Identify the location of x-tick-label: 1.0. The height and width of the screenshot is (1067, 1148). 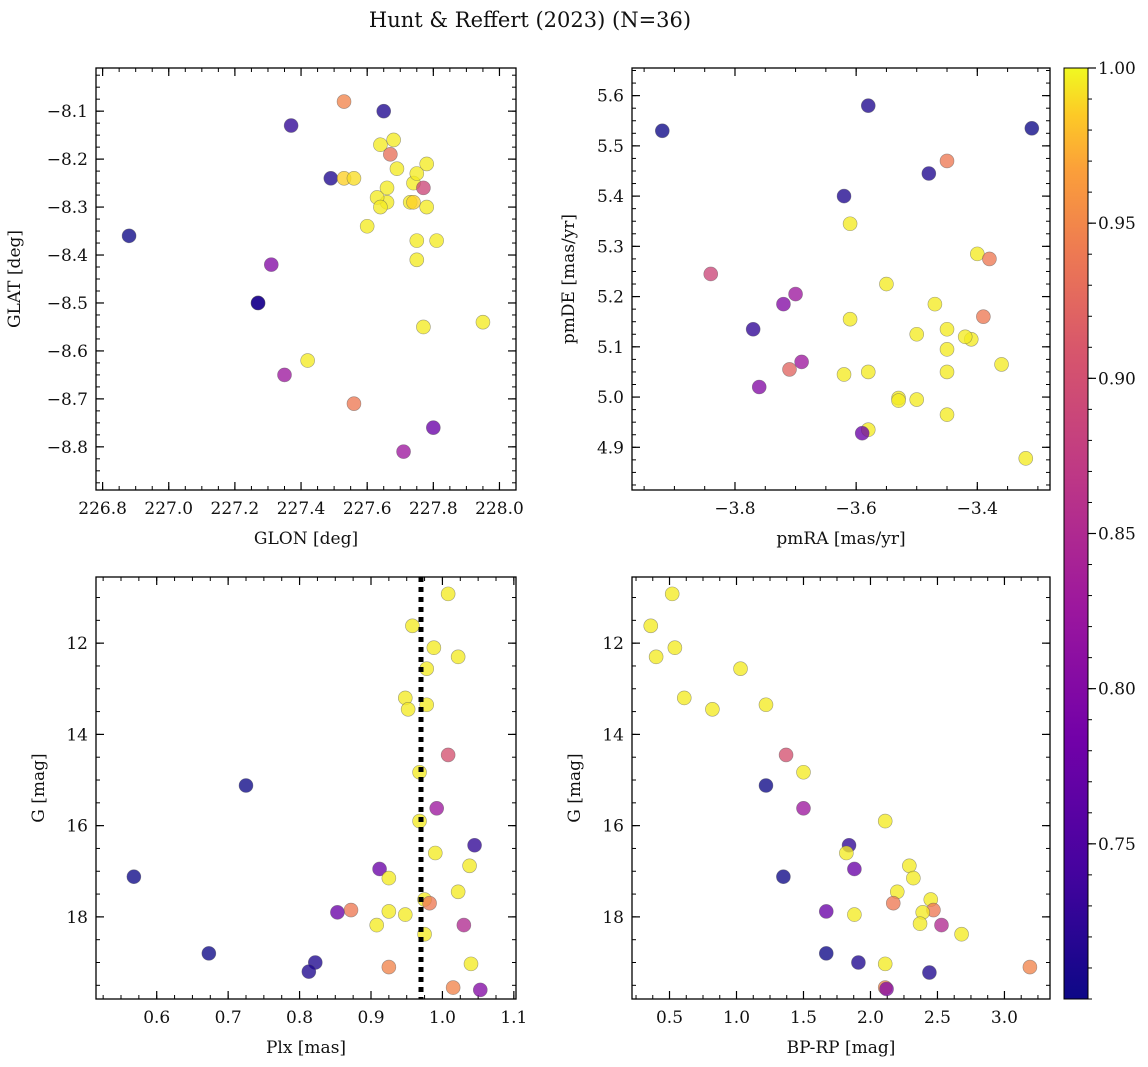
(736, 1018).